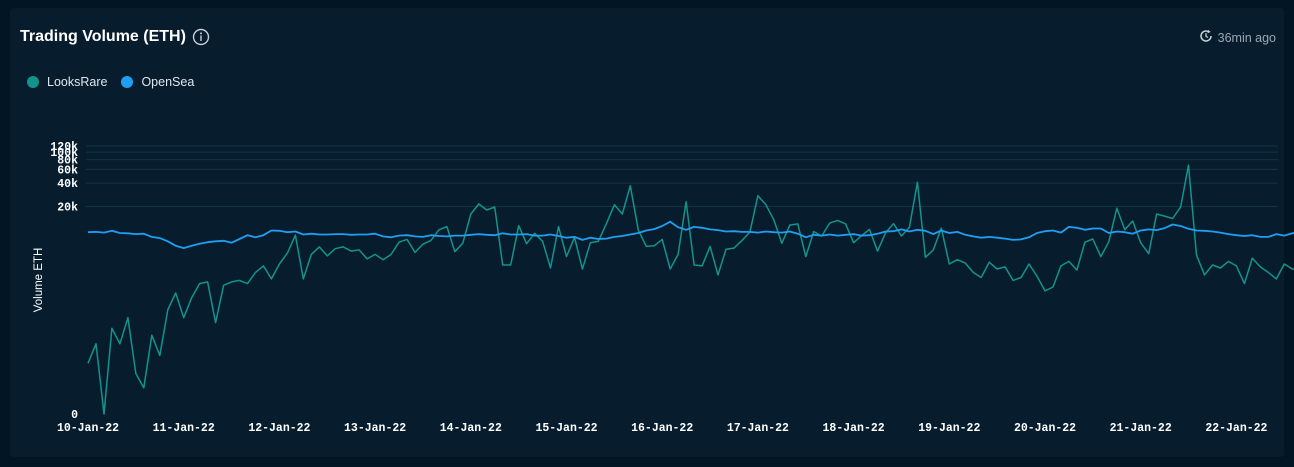  I want to click on legend-dot-opensea, so click(127, 82).